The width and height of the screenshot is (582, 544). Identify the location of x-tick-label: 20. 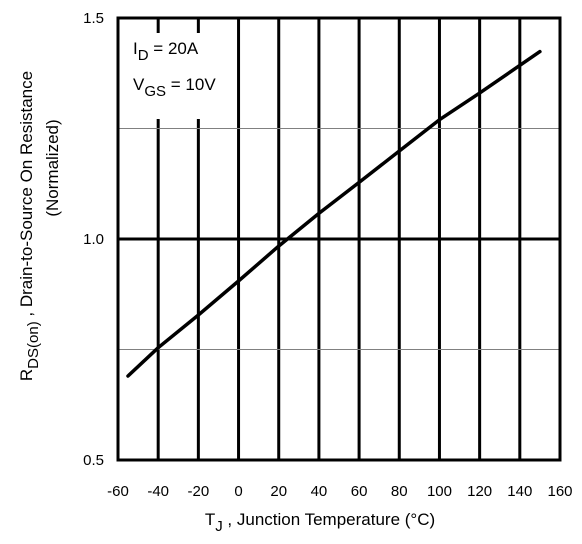
(278, 491).